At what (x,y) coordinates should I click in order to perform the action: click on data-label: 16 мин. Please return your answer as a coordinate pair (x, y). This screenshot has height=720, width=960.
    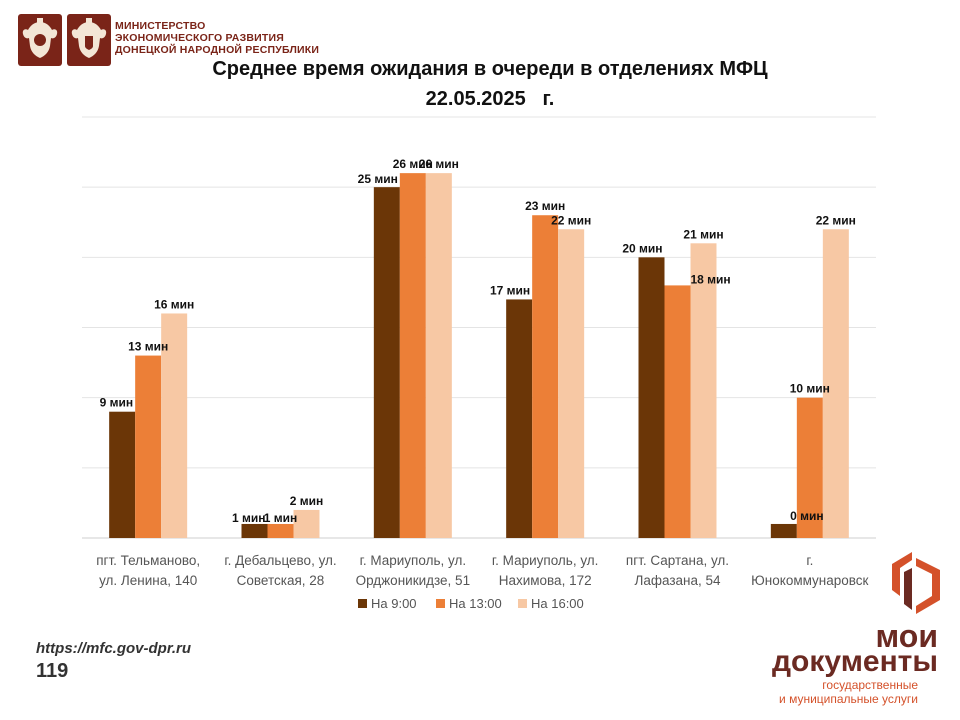
    Looking at the image, I should click on (174, 304).